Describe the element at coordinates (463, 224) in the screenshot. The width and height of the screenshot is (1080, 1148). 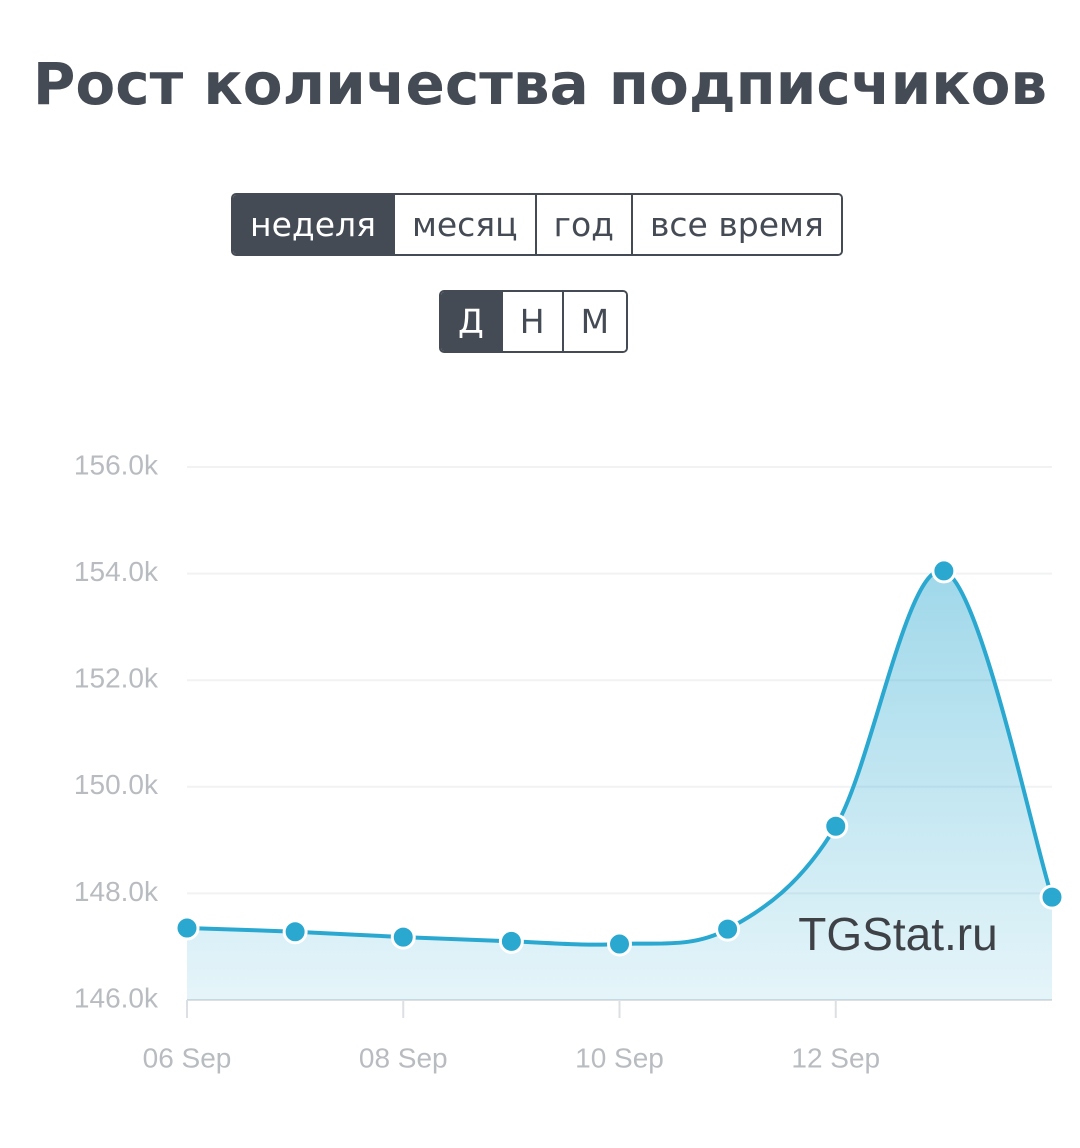
I see `tab-button: месяц` at that location.